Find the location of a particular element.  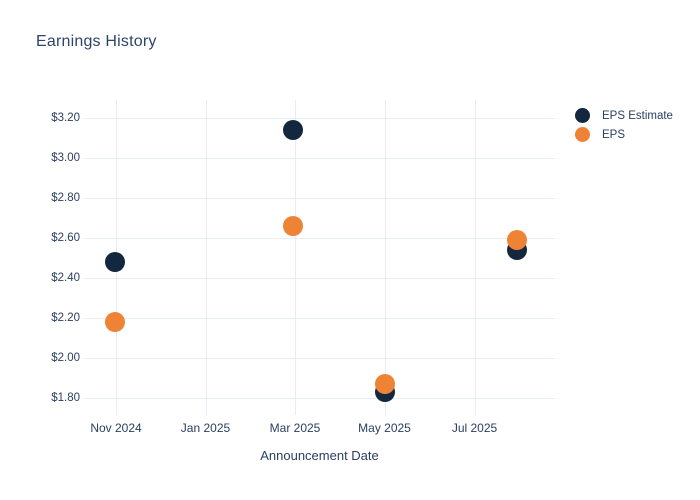

y-tick-label: $2.60 is located at coordinates (65, 238).